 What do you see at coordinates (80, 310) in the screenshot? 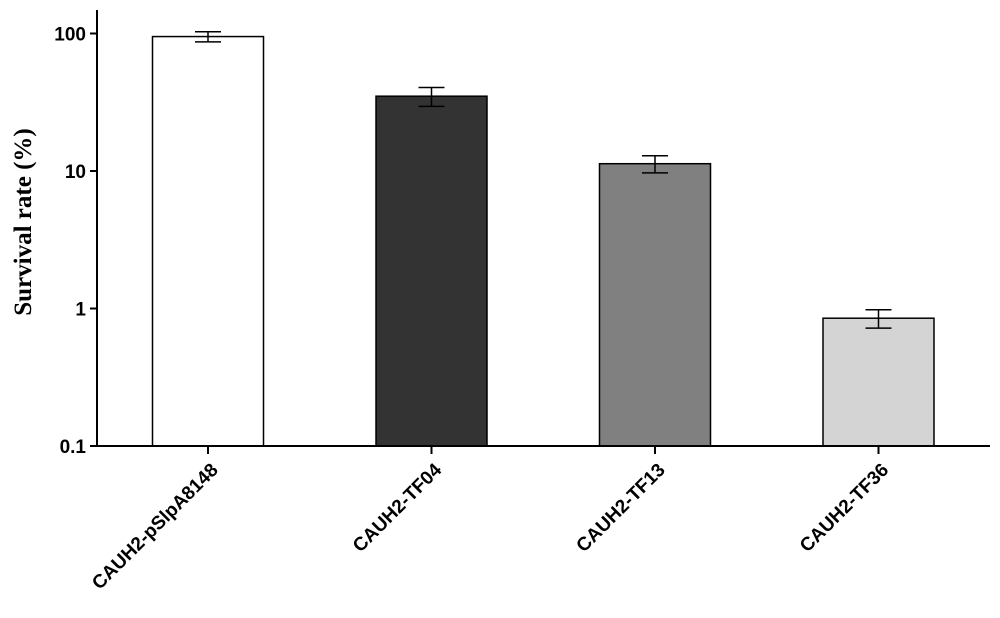
I see `y-tick-label-1: 1` at bounding box center [80, 310].